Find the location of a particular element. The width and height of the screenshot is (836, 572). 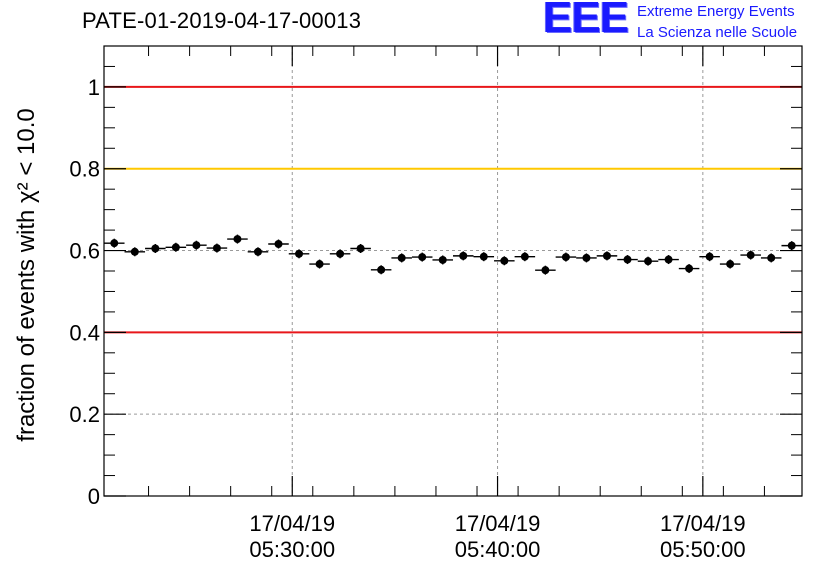

run-title: PATE-01-2019-04-17-00013 is located at coordinates (222, 20).